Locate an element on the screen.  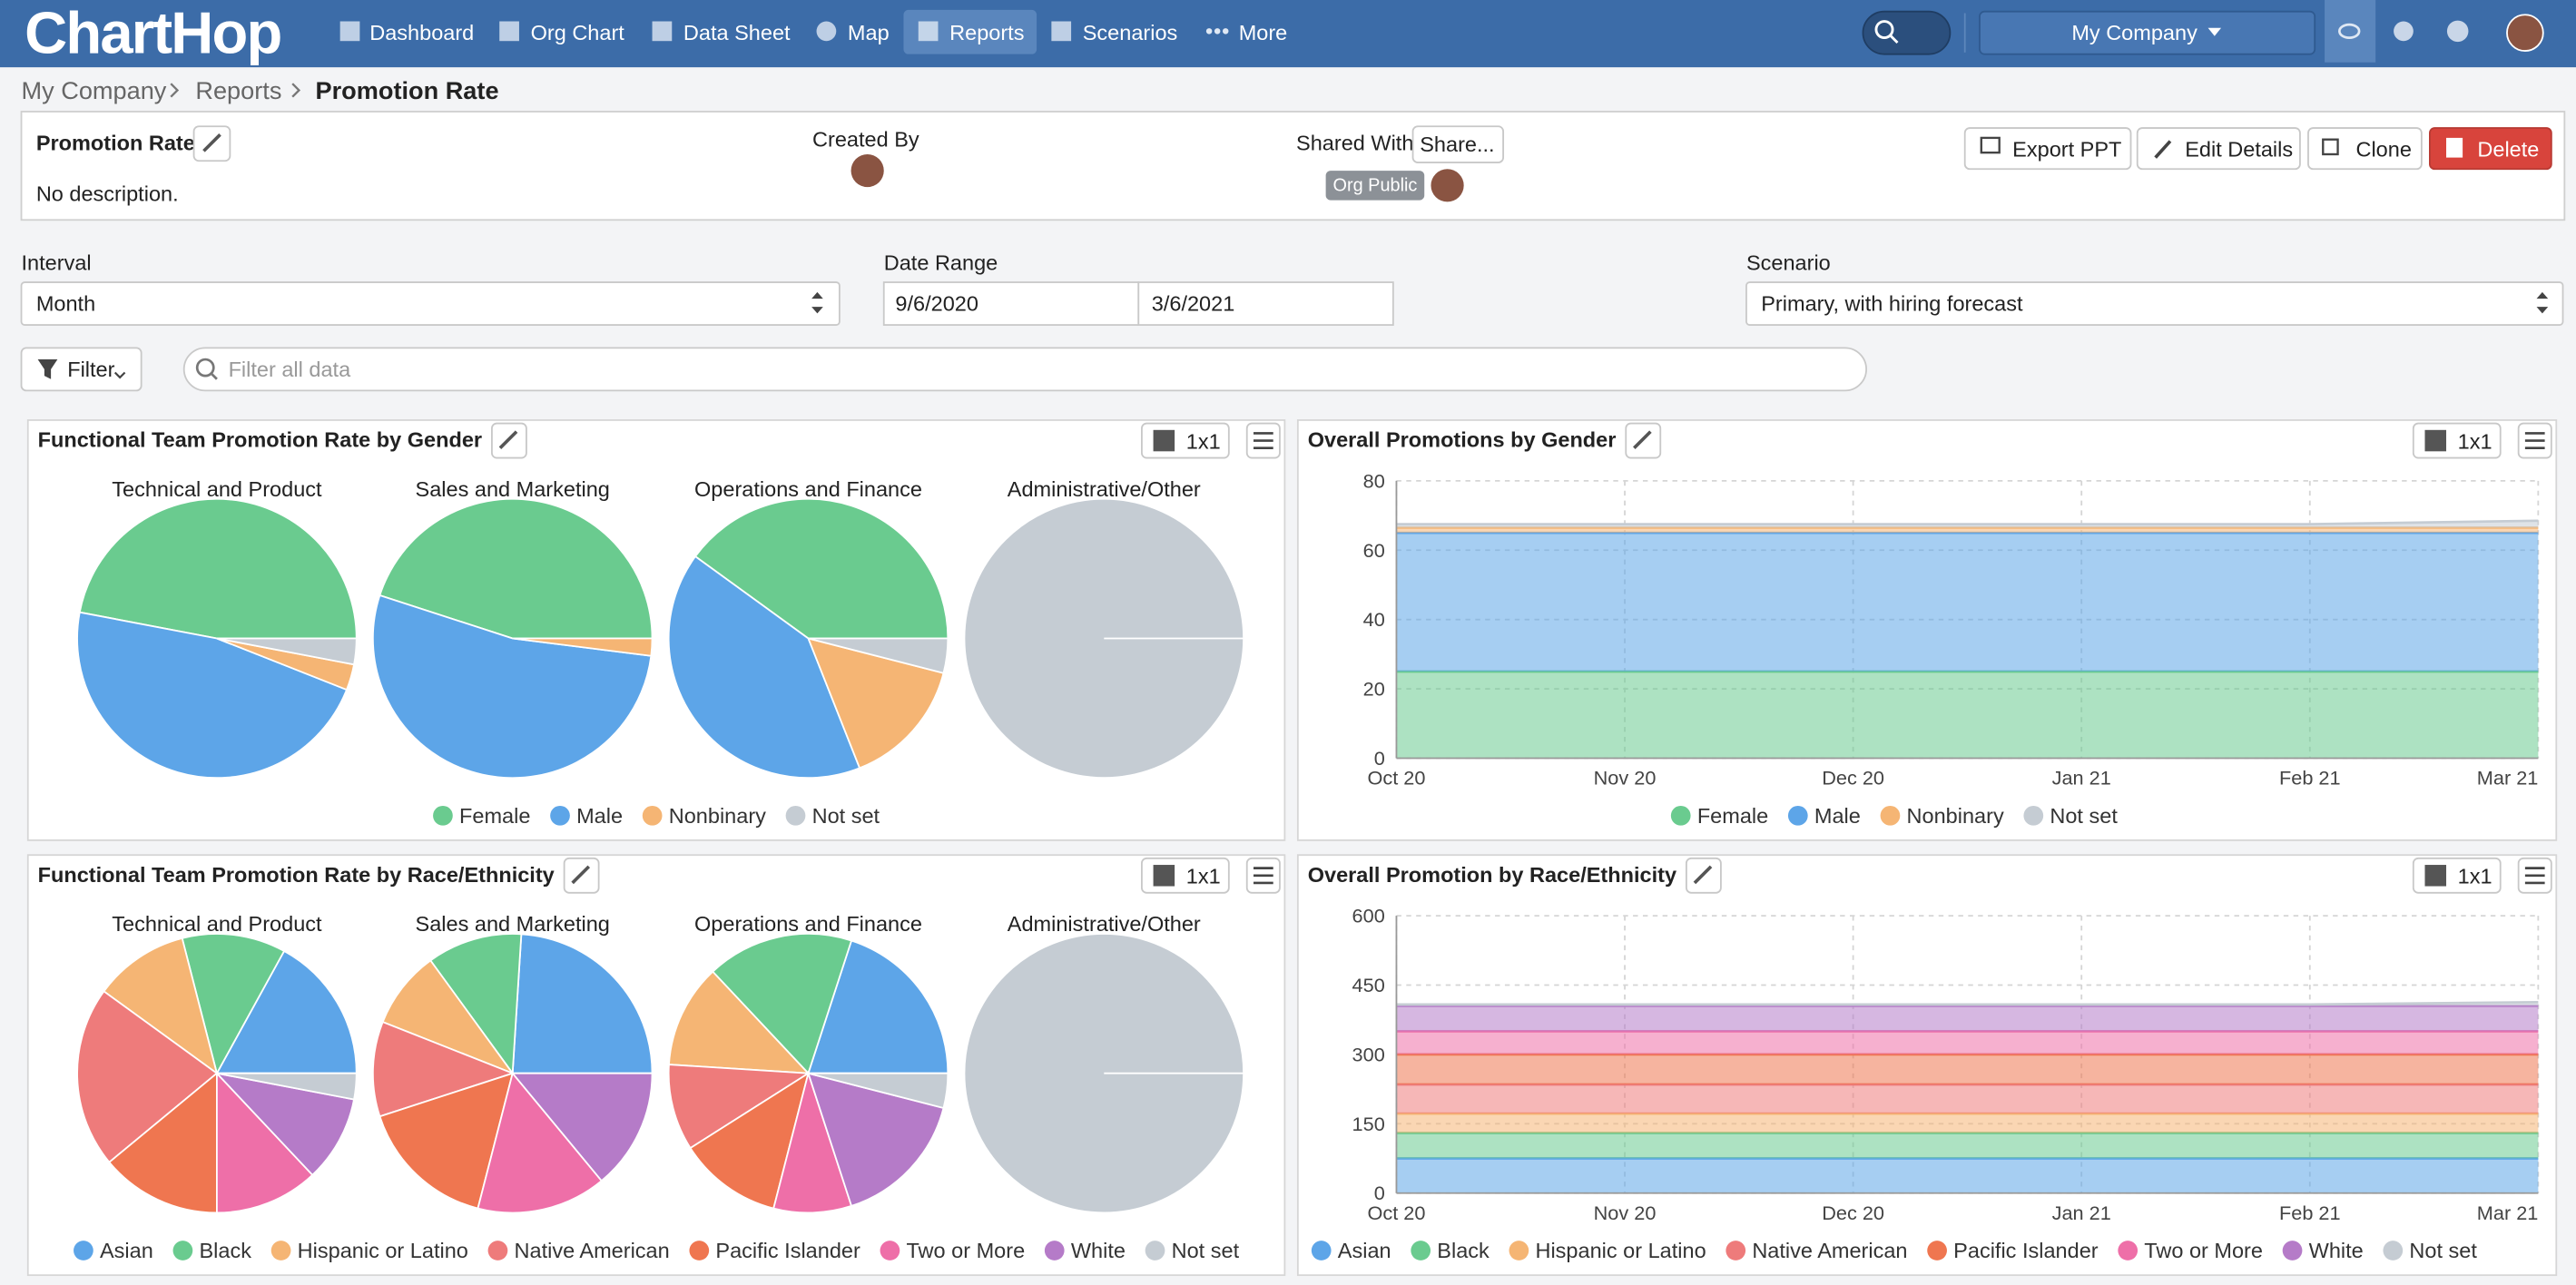
nav-item: Dashboard is located at coordinates (421, 32).